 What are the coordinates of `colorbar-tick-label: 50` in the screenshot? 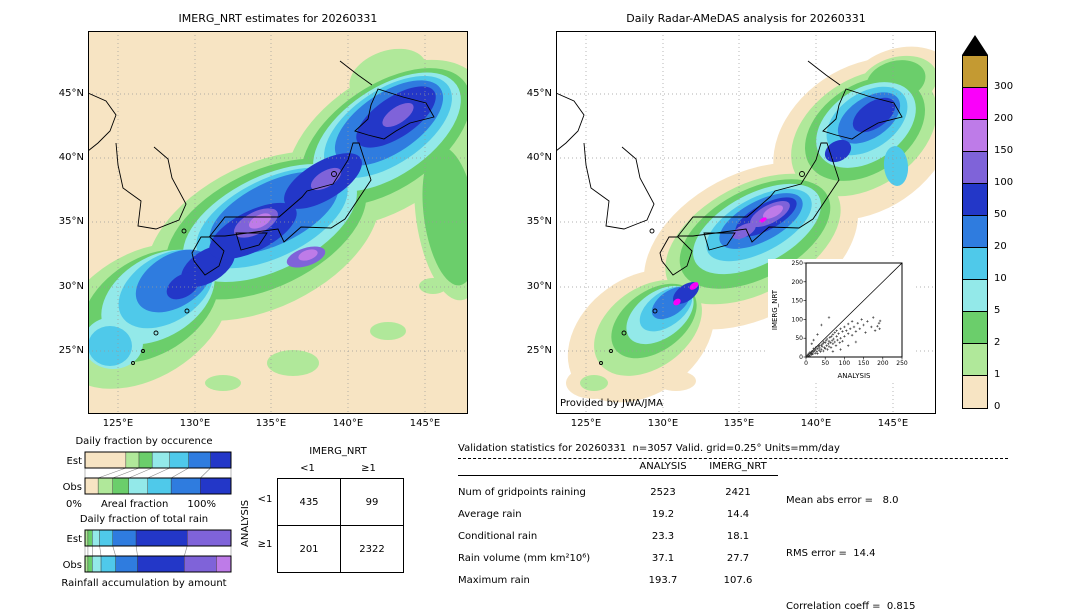 It's located at (1000, 214).